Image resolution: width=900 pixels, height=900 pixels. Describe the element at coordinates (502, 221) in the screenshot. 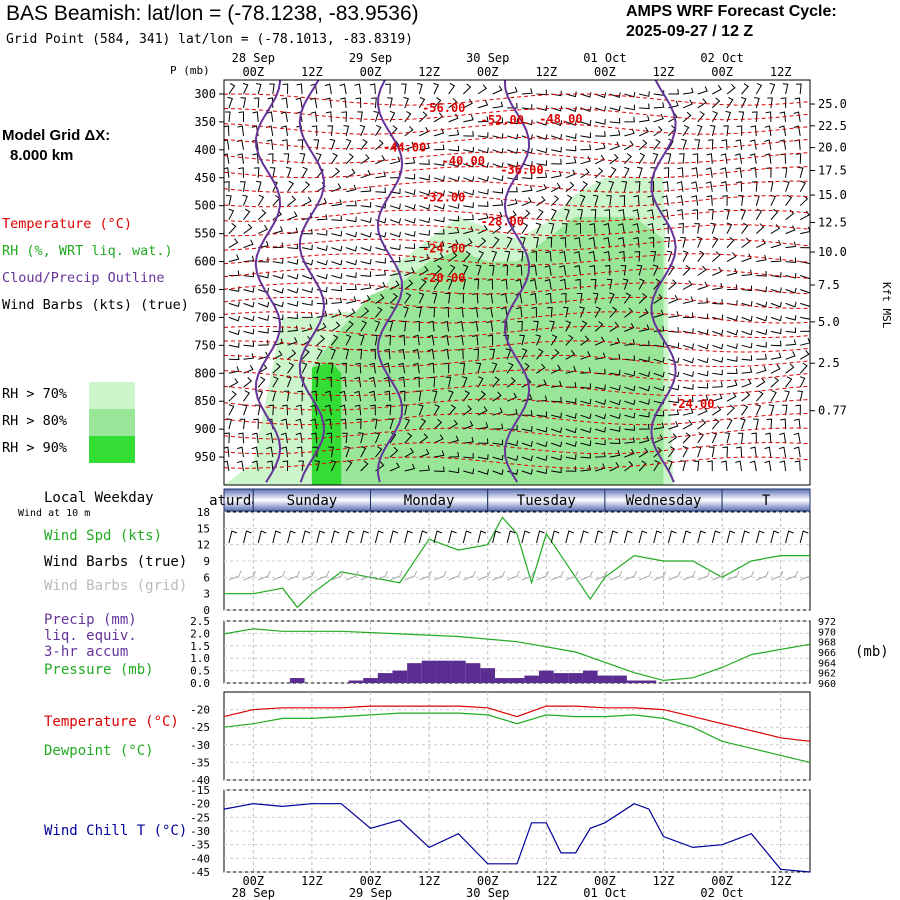

I see `temperature-label: -28.00` at that location.